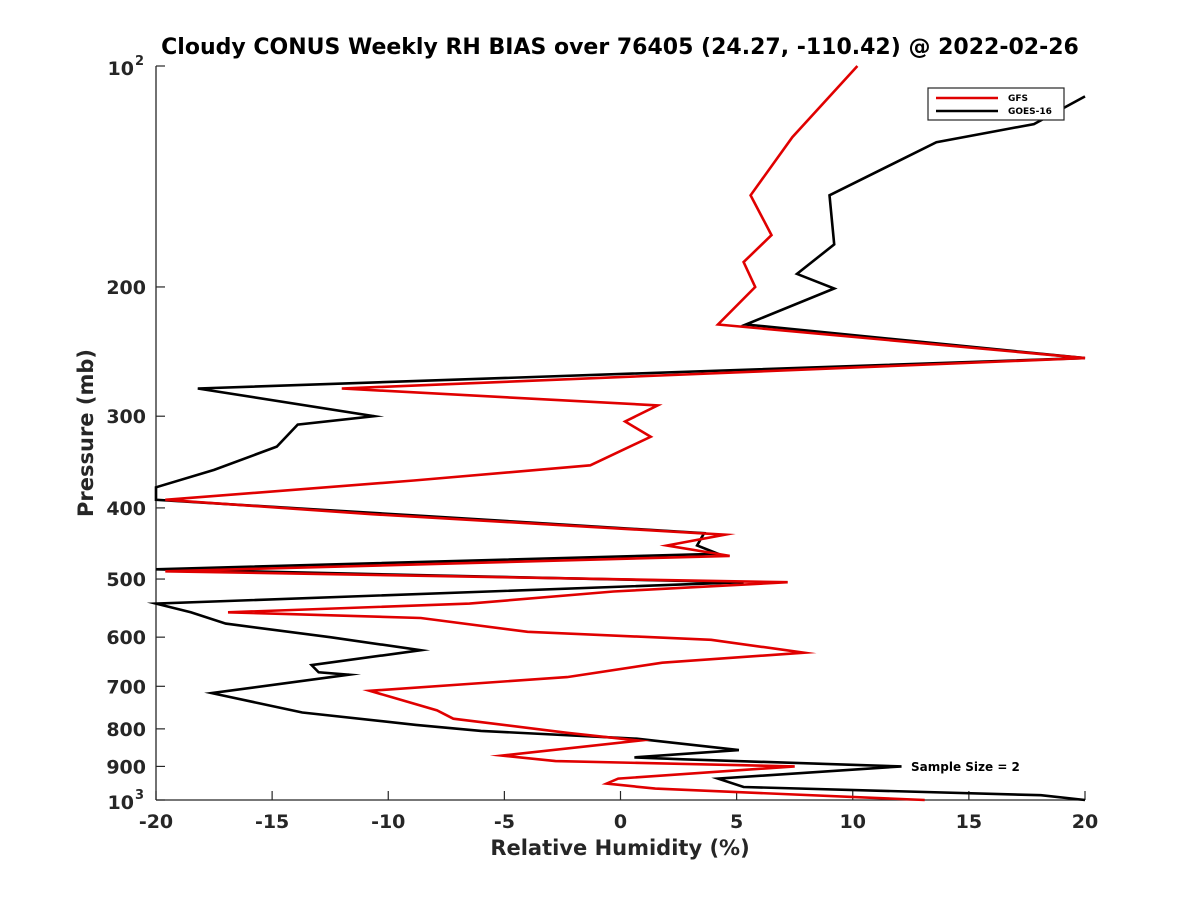 The width and height of the screenshot is (1200, 900). Describe the element at coordinates (1030, 112) in the screenshot. I see `legend-label: GOES-16` at that location.